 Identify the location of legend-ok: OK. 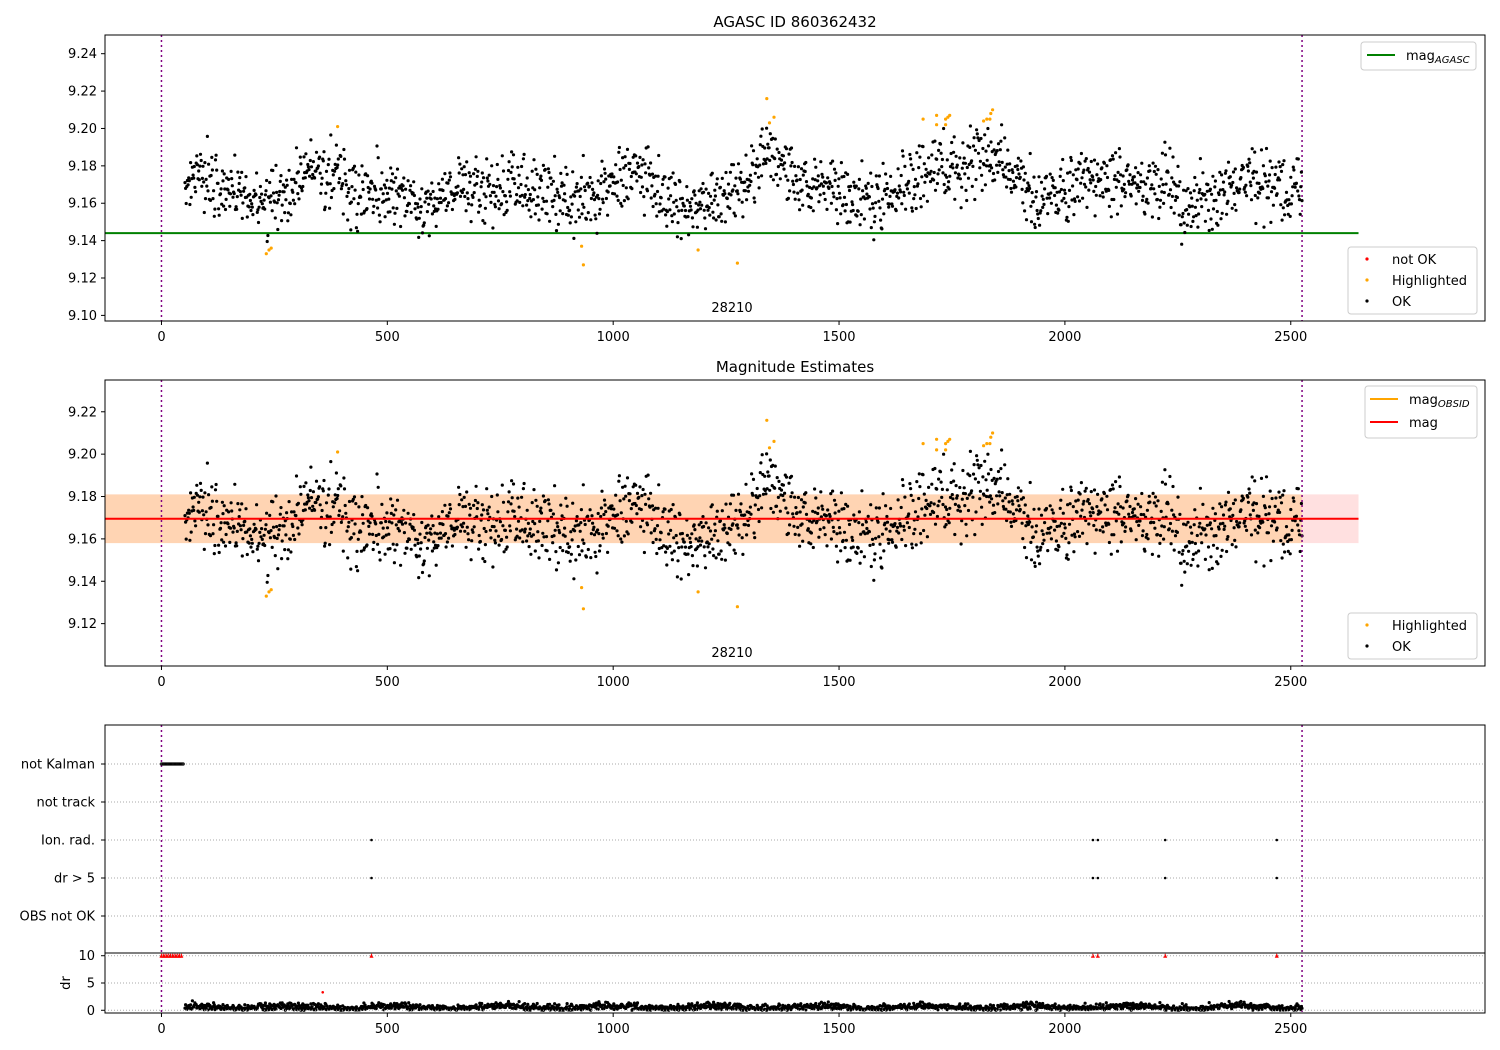
(1401, 302).